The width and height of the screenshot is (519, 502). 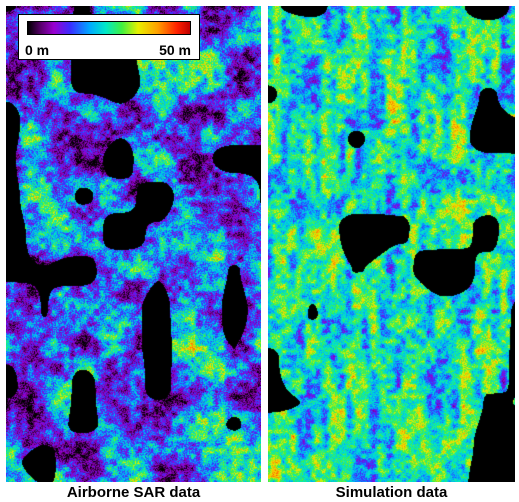 What do you see at coordinates (175, 50) in the screenshot?
I see `colorbar-max-label: 50 m` at bounding box center [175, 50].